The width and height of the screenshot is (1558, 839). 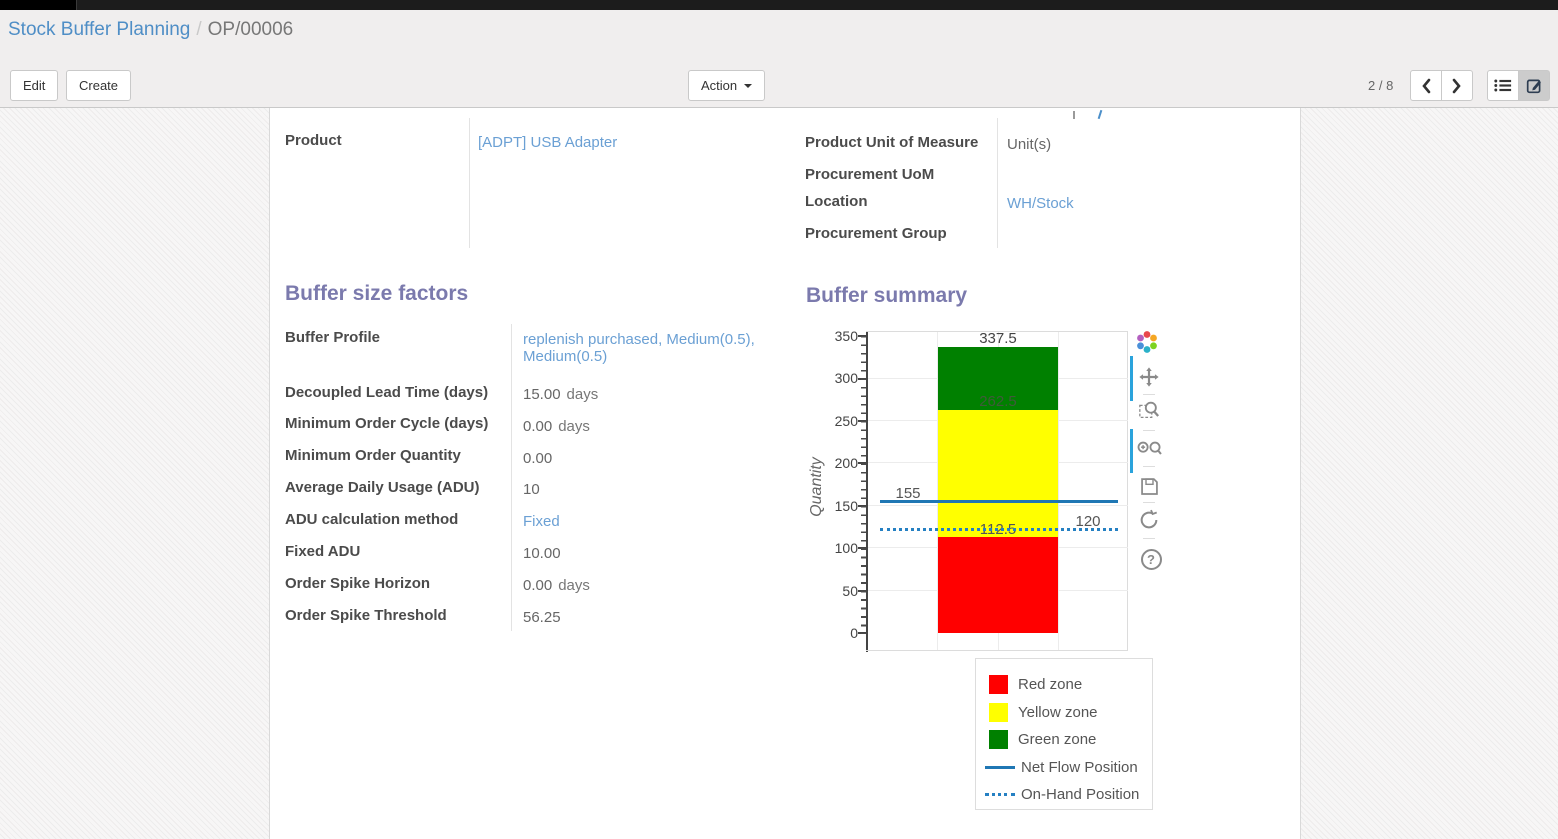 What do you see at coordinates (1000, 794) in the screenshot?
I see `dotted-line-swatch` at bounding box center [1000, 794].